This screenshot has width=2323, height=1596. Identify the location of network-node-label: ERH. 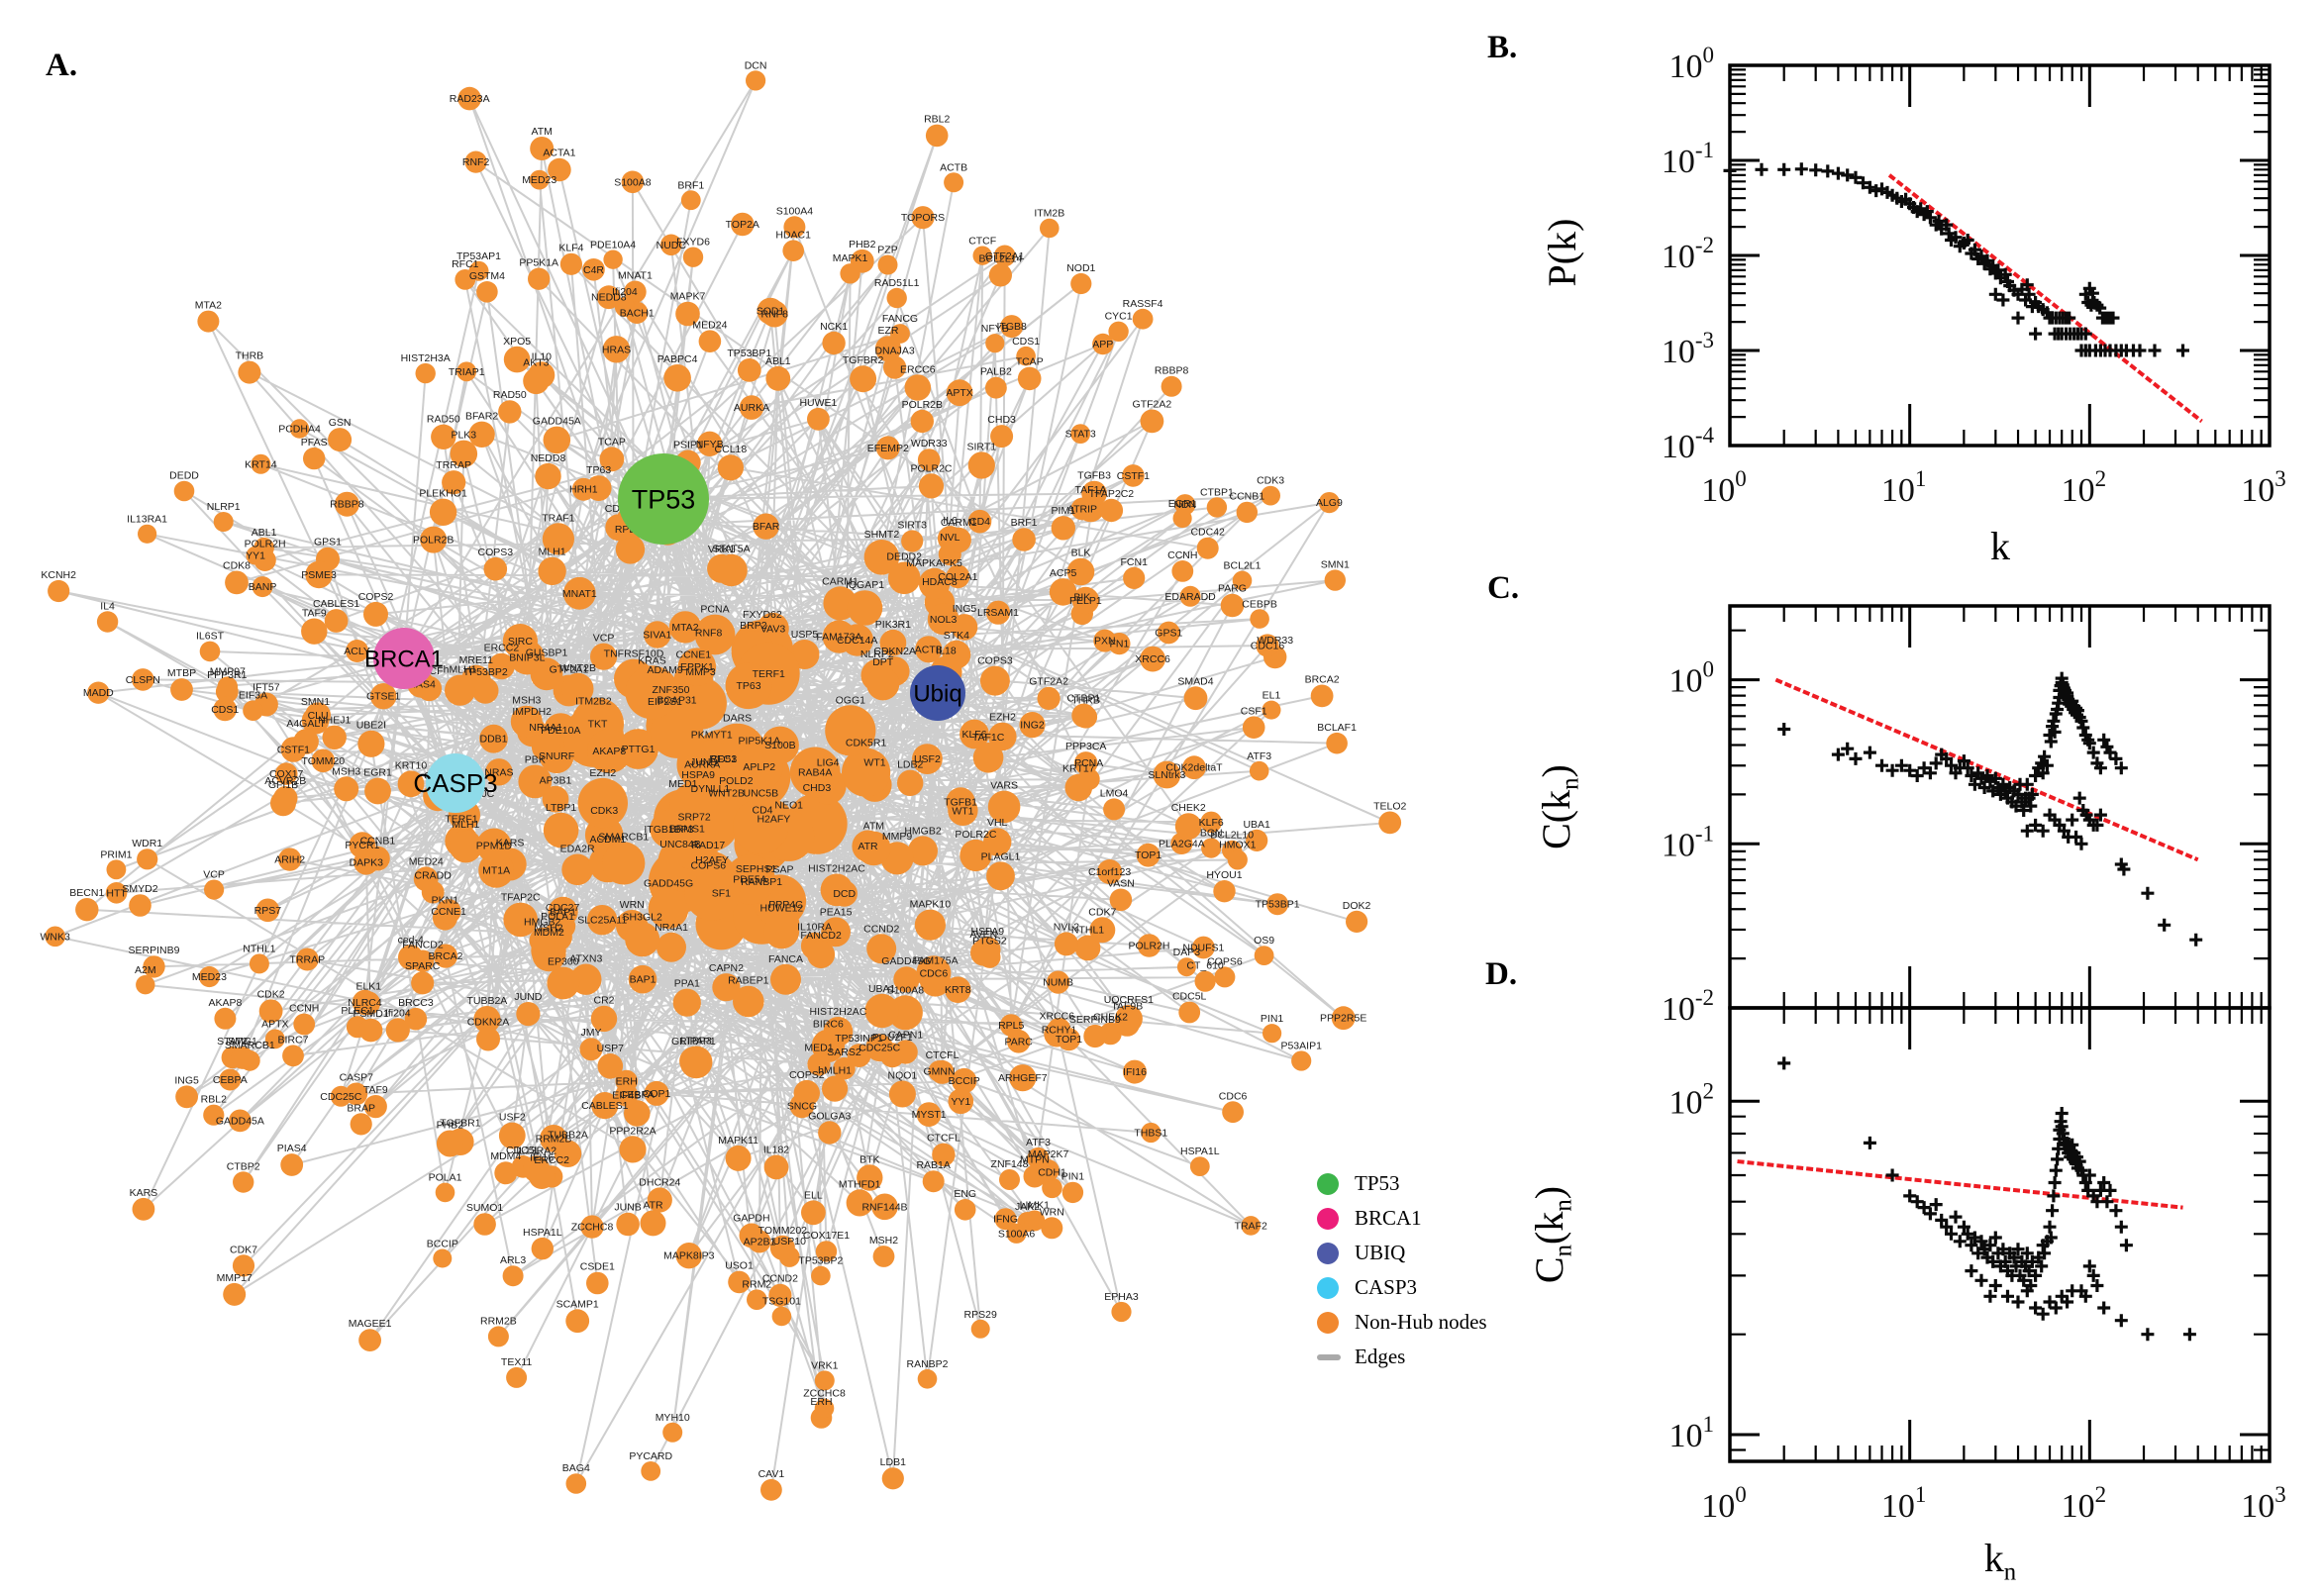
(821, 1402).